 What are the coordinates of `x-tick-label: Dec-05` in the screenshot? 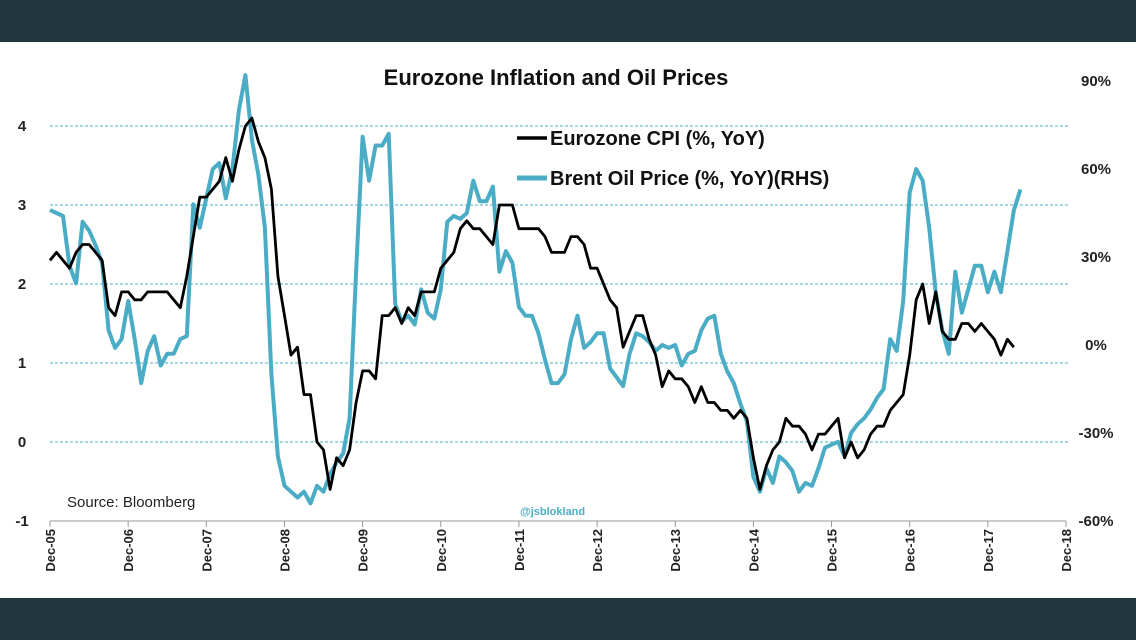 It's located at (50, 550).